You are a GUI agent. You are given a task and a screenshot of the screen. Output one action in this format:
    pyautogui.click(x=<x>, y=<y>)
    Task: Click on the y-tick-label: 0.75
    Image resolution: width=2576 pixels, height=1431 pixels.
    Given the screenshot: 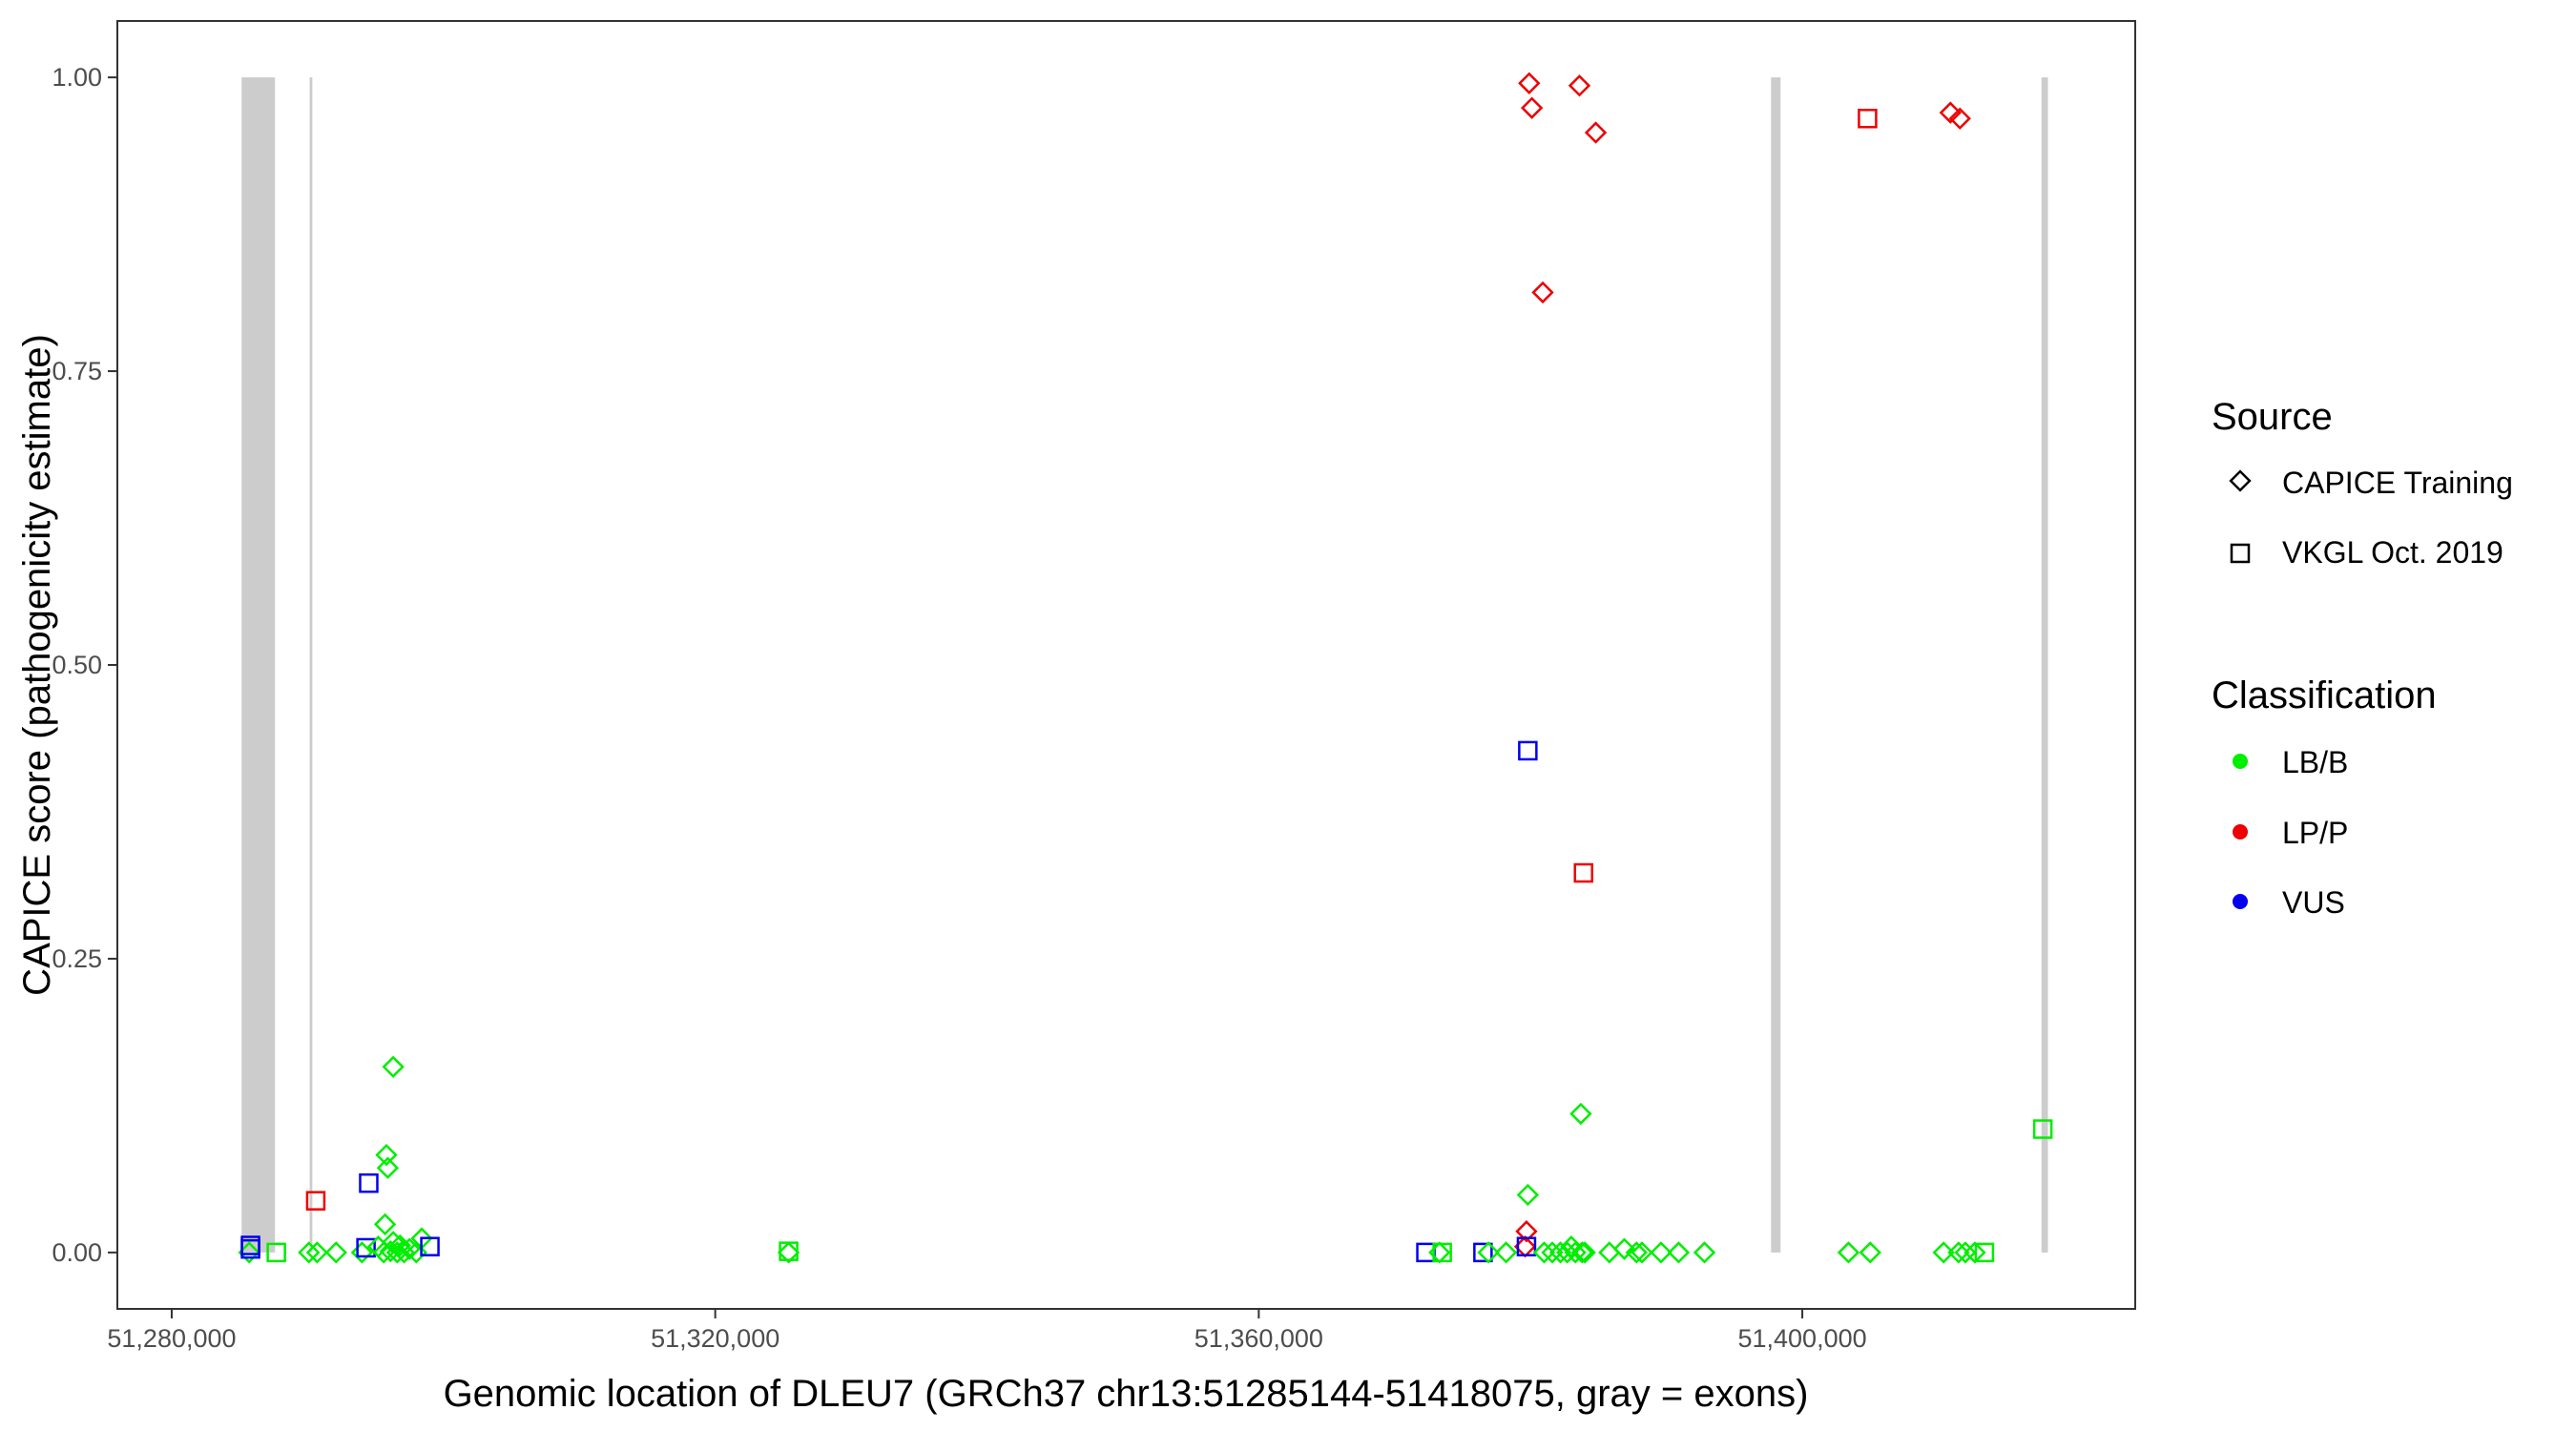 What is the action you would take?
    pyautogui.click(x=77, y=371)
    